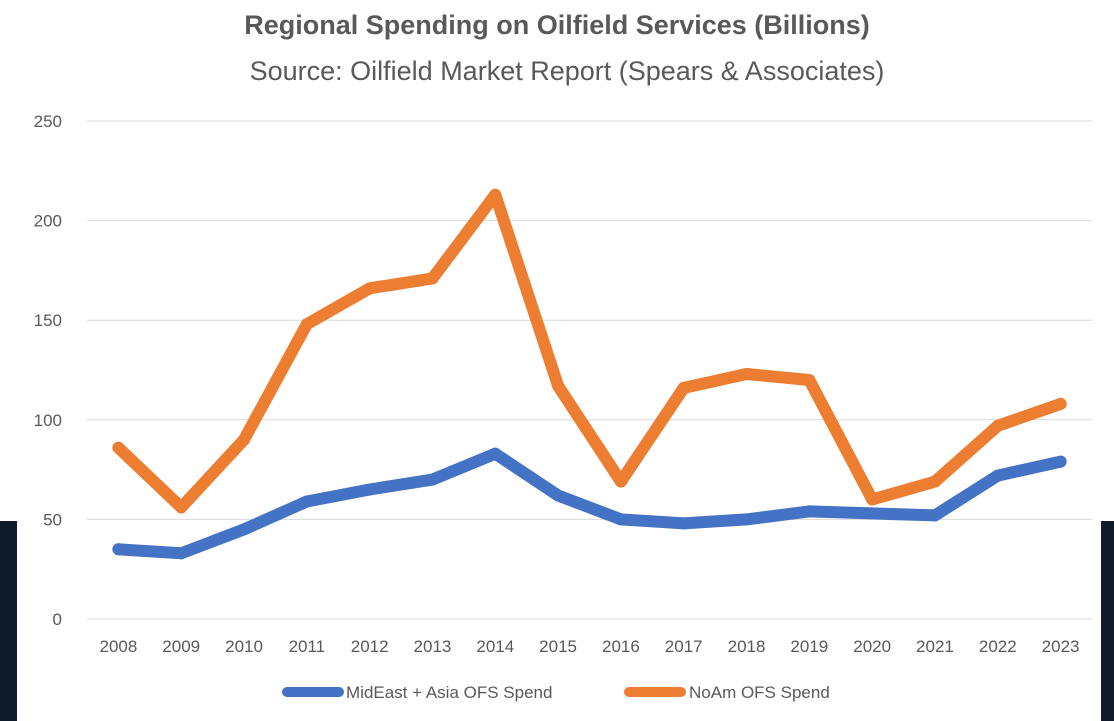 The height and width of the screenshot is (721, 1114). Describe the element at coordinates (181, 646) in the screenshot. I see `x-tick-label: 2009` at that location.